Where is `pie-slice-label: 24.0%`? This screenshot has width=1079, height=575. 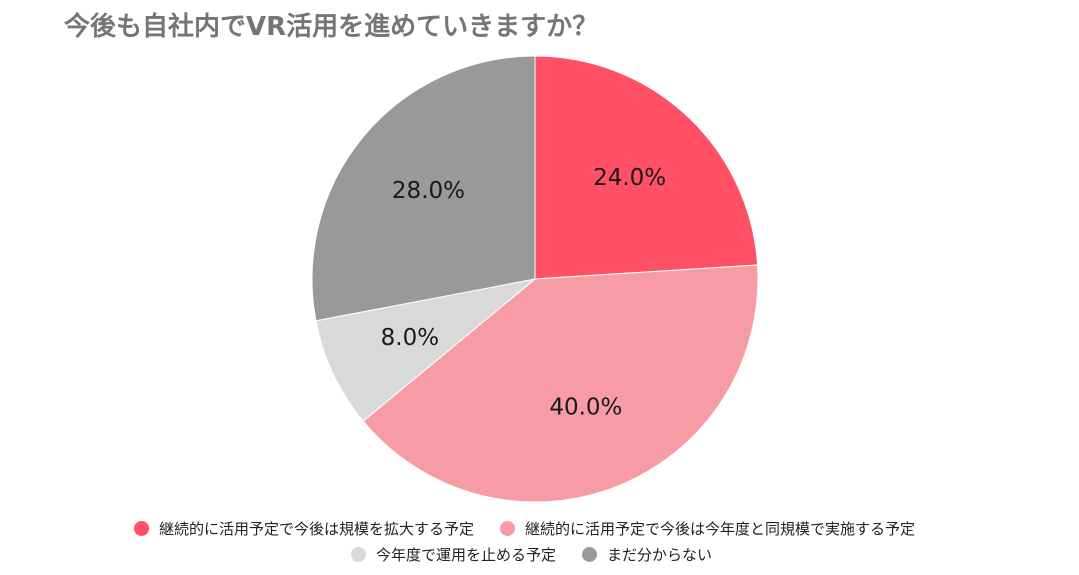 pie-slice-label: 24.0% is located at coordinates (629, 178).